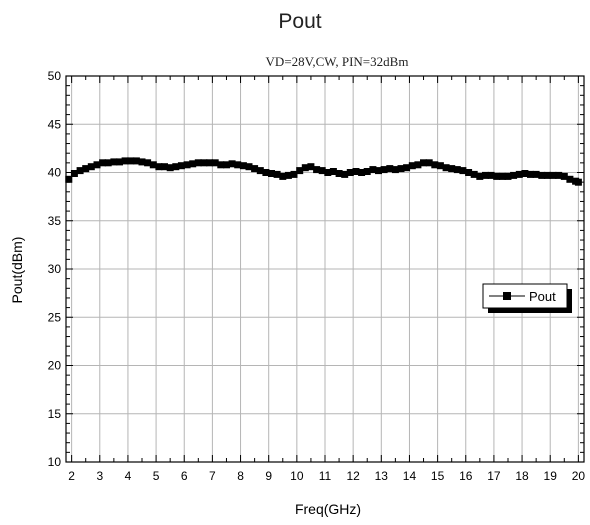 The width and height of the screenshot is (590, 525). What do you see at coordinates (579, 476) in the screenshot?
I see `x-tick-label: 20` at bounding box center [579, 476].